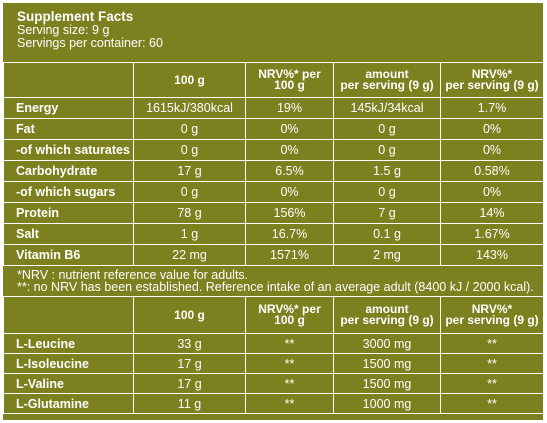  Describe the element at coordinates (68, 213) in the screenshot. I see `row-label: Protein` at that location.